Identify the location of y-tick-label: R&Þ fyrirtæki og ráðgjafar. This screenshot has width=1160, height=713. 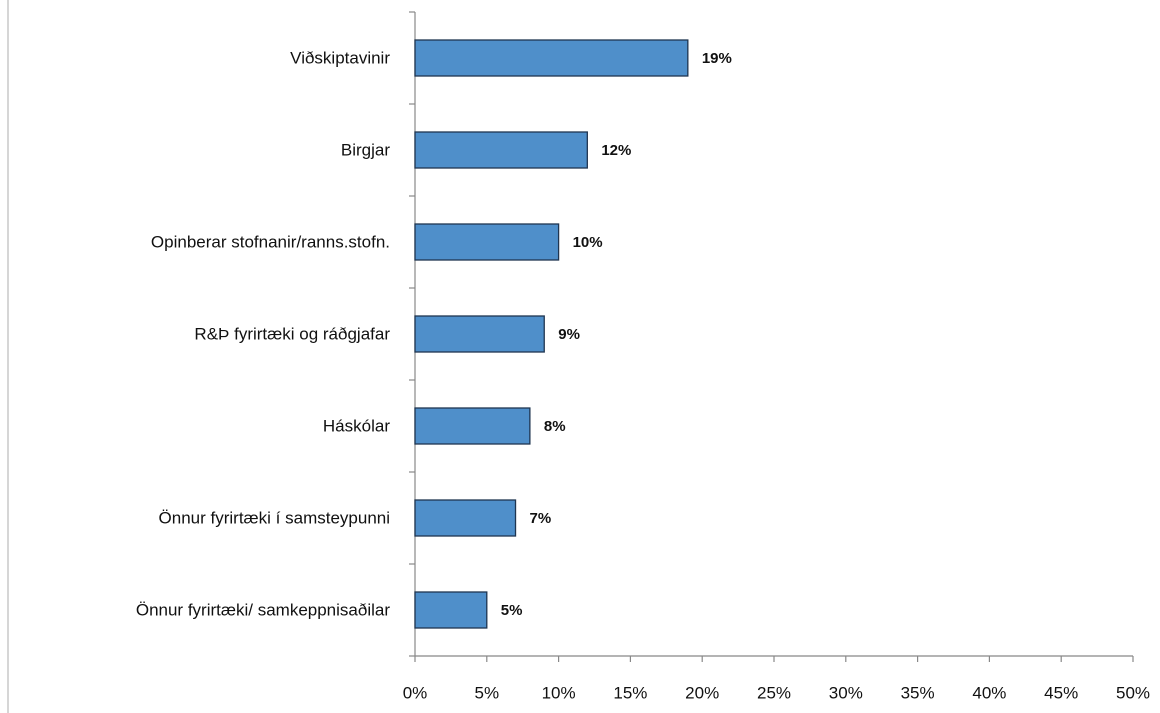
(292, 333).